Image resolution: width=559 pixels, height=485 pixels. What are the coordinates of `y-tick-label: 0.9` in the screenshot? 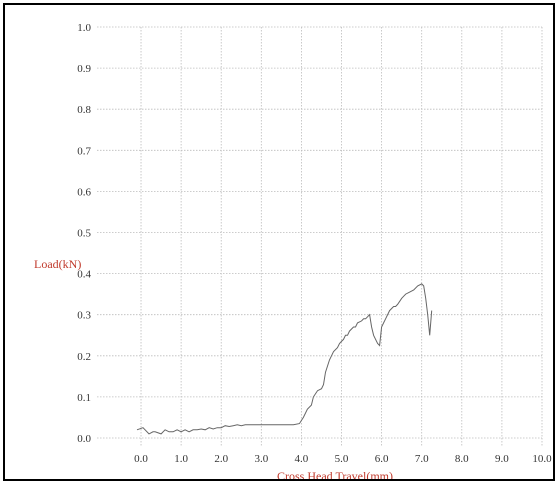 It's located at (84, 69).